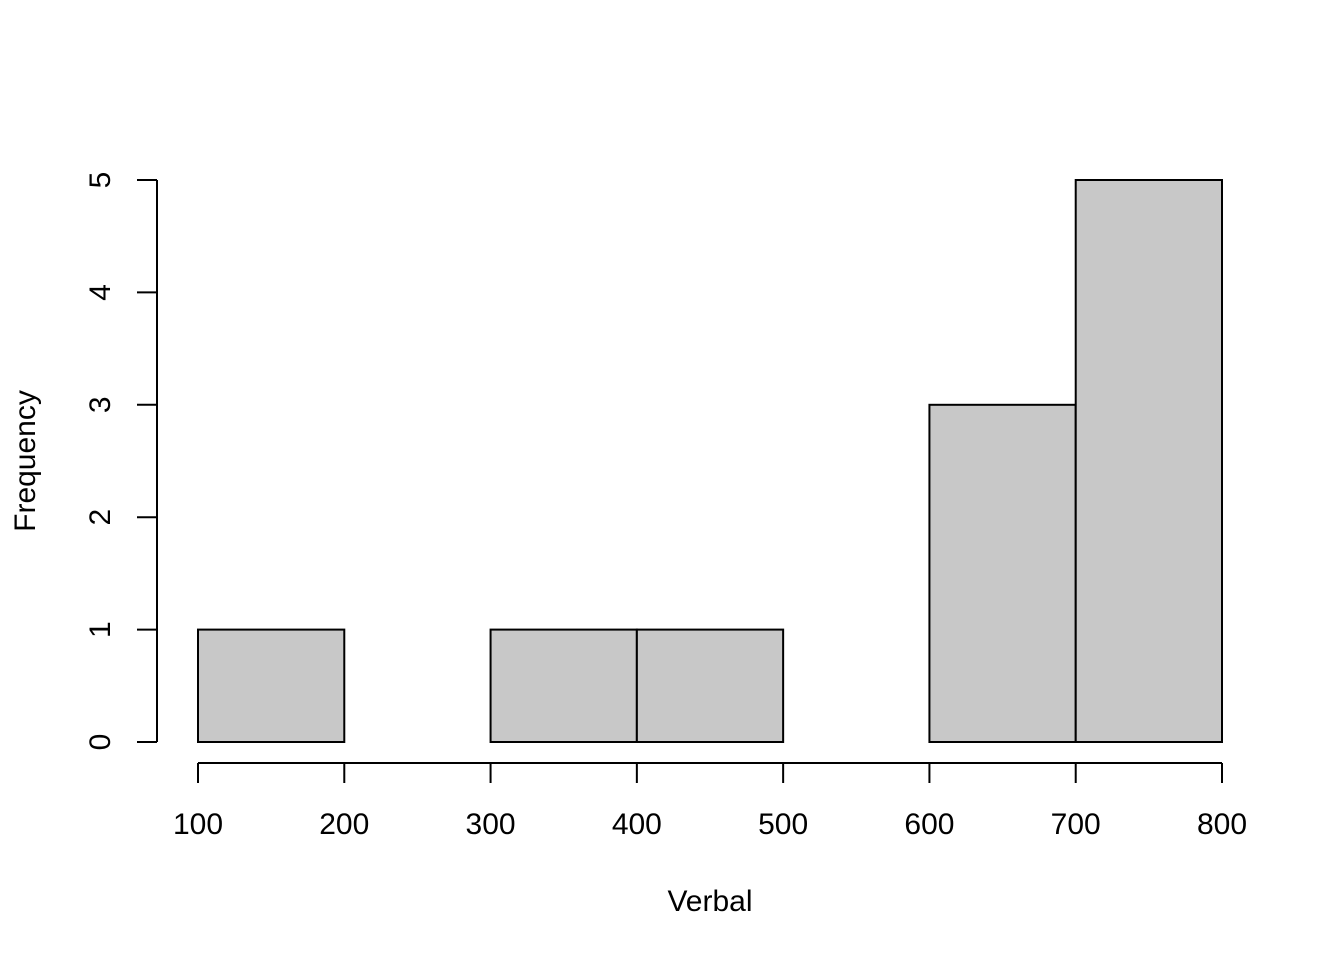 This screenshot has width=1344, height=960. Describe the element at coordinates (100, 629) in the screenshot. I see `y-tick-label: 1` at that location.